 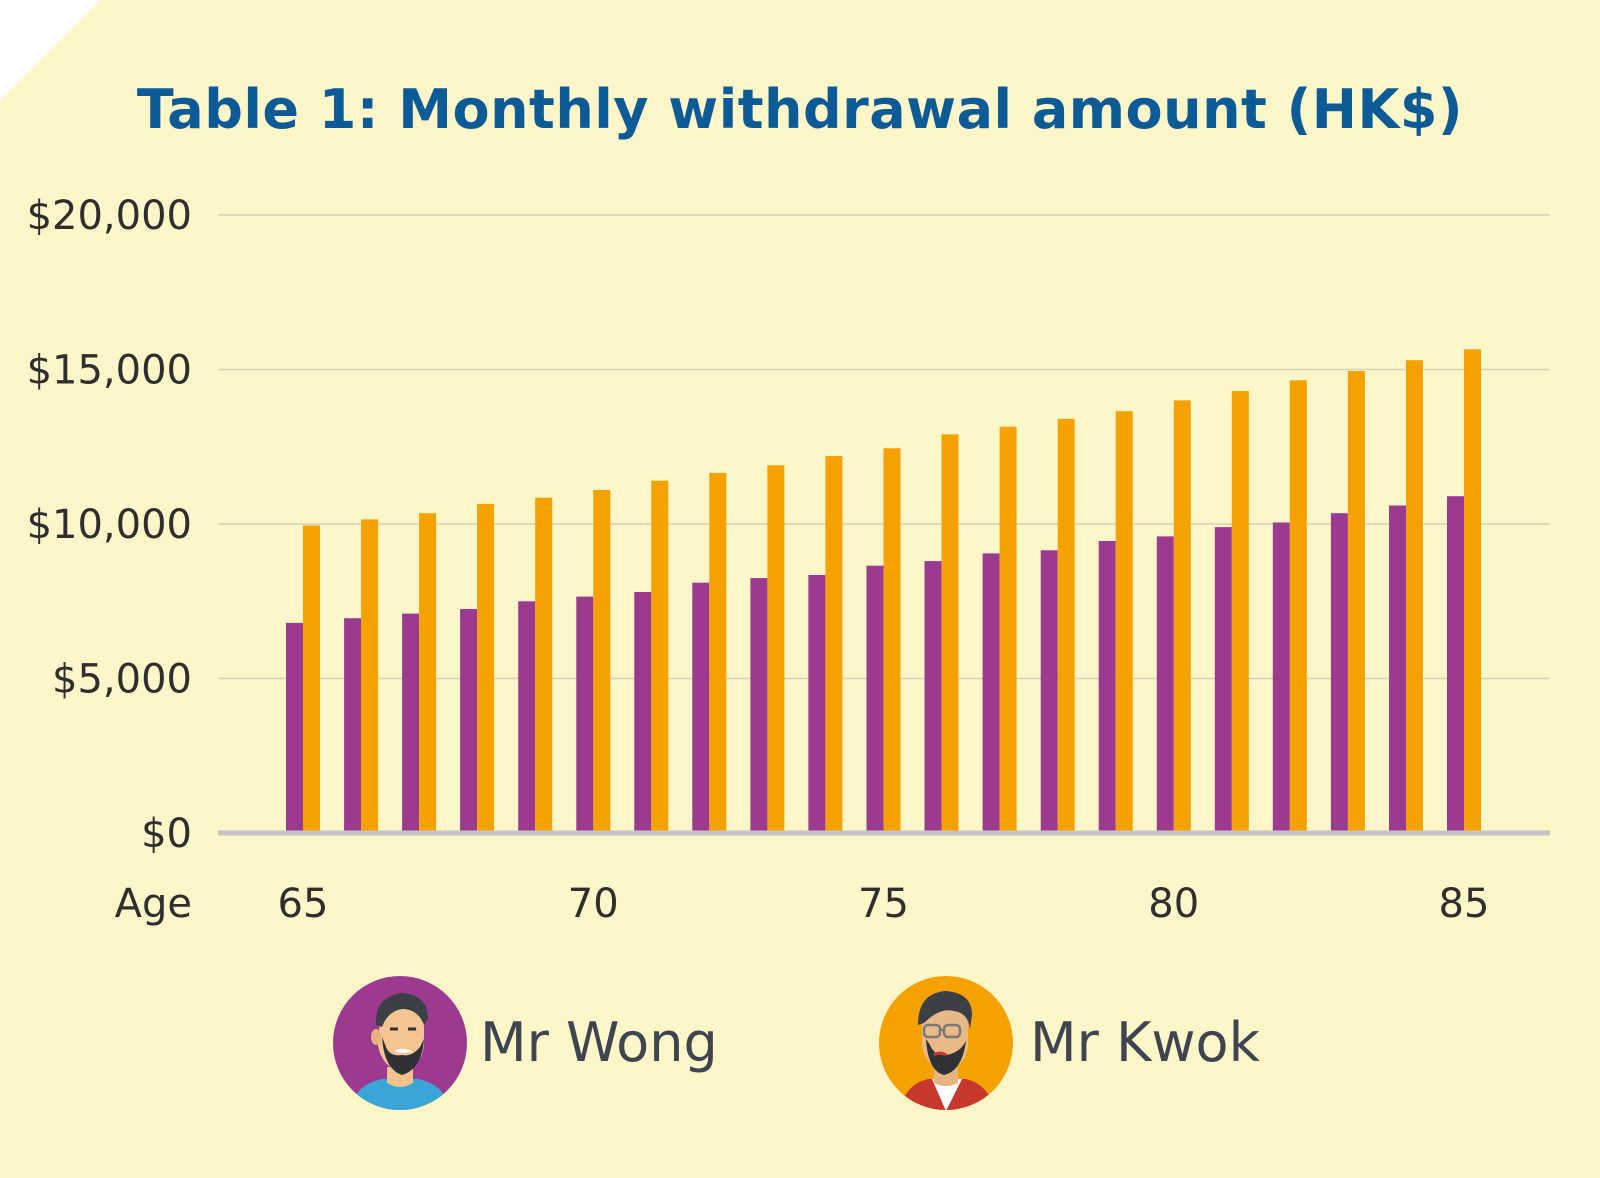 What do you see at coordinates (109, 216) in the screenshot?
I see `y-tick-label: $20,000` at bounding box center [109, 216].